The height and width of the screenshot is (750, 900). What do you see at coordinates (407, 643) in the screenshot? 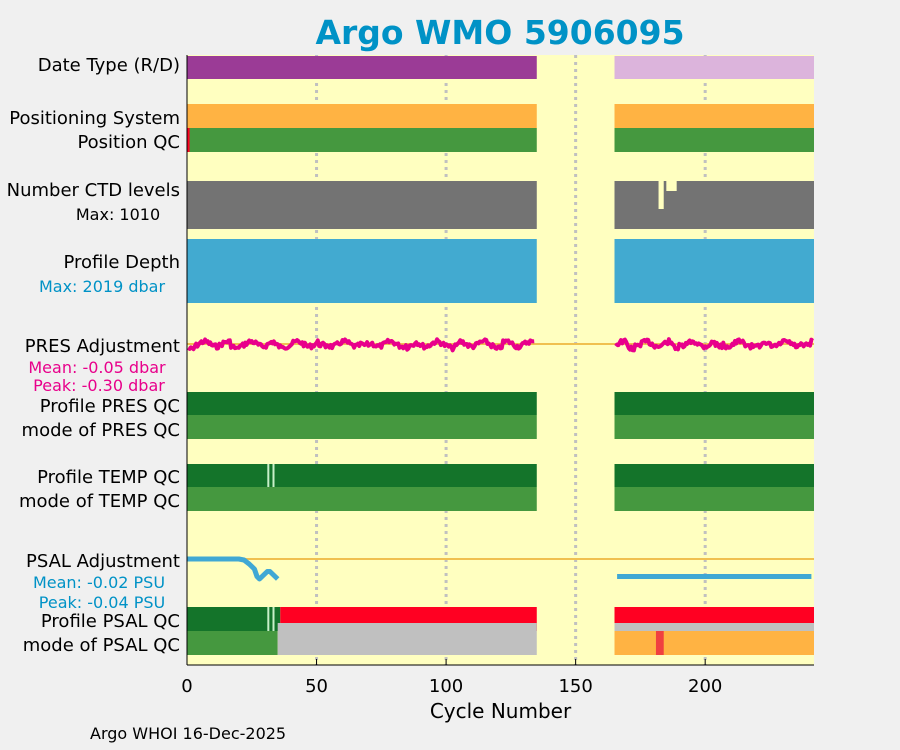
I see `mode-psal-qc-gray` at bounding box center [407, 643].